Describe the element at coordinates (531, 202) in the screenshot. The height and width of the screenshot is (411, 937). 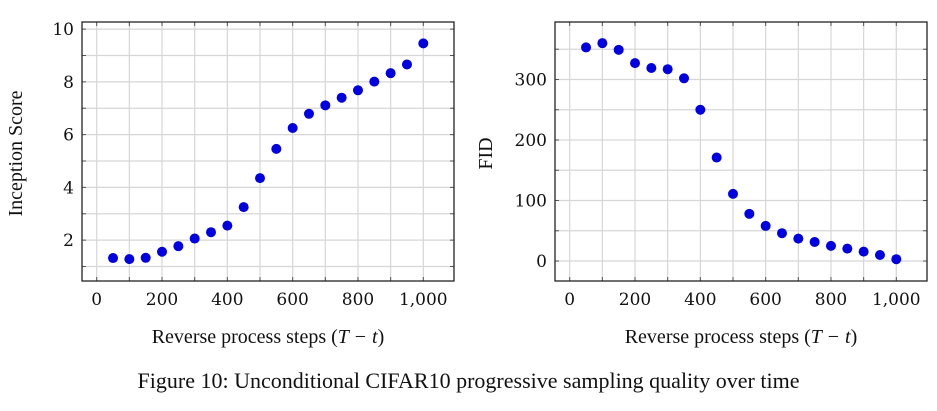
I see `y-tick-label: 100` at that location.